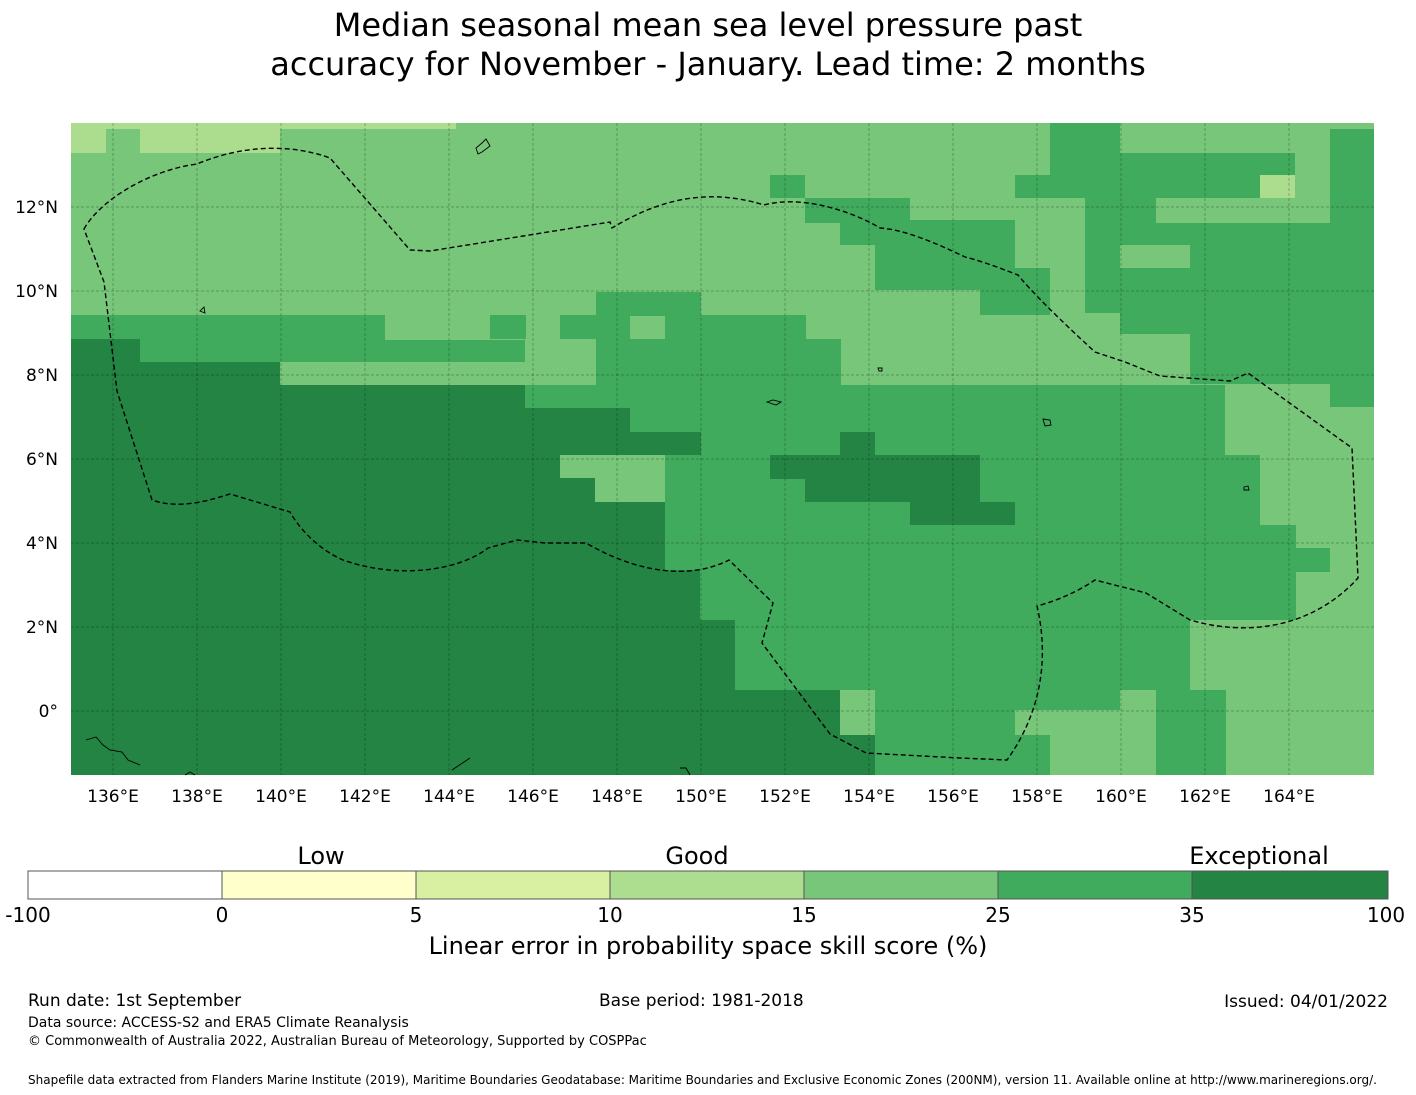  Describe the element at coordinates (1246, 488) in the screenshot. I see `kosrae-island` at that location.